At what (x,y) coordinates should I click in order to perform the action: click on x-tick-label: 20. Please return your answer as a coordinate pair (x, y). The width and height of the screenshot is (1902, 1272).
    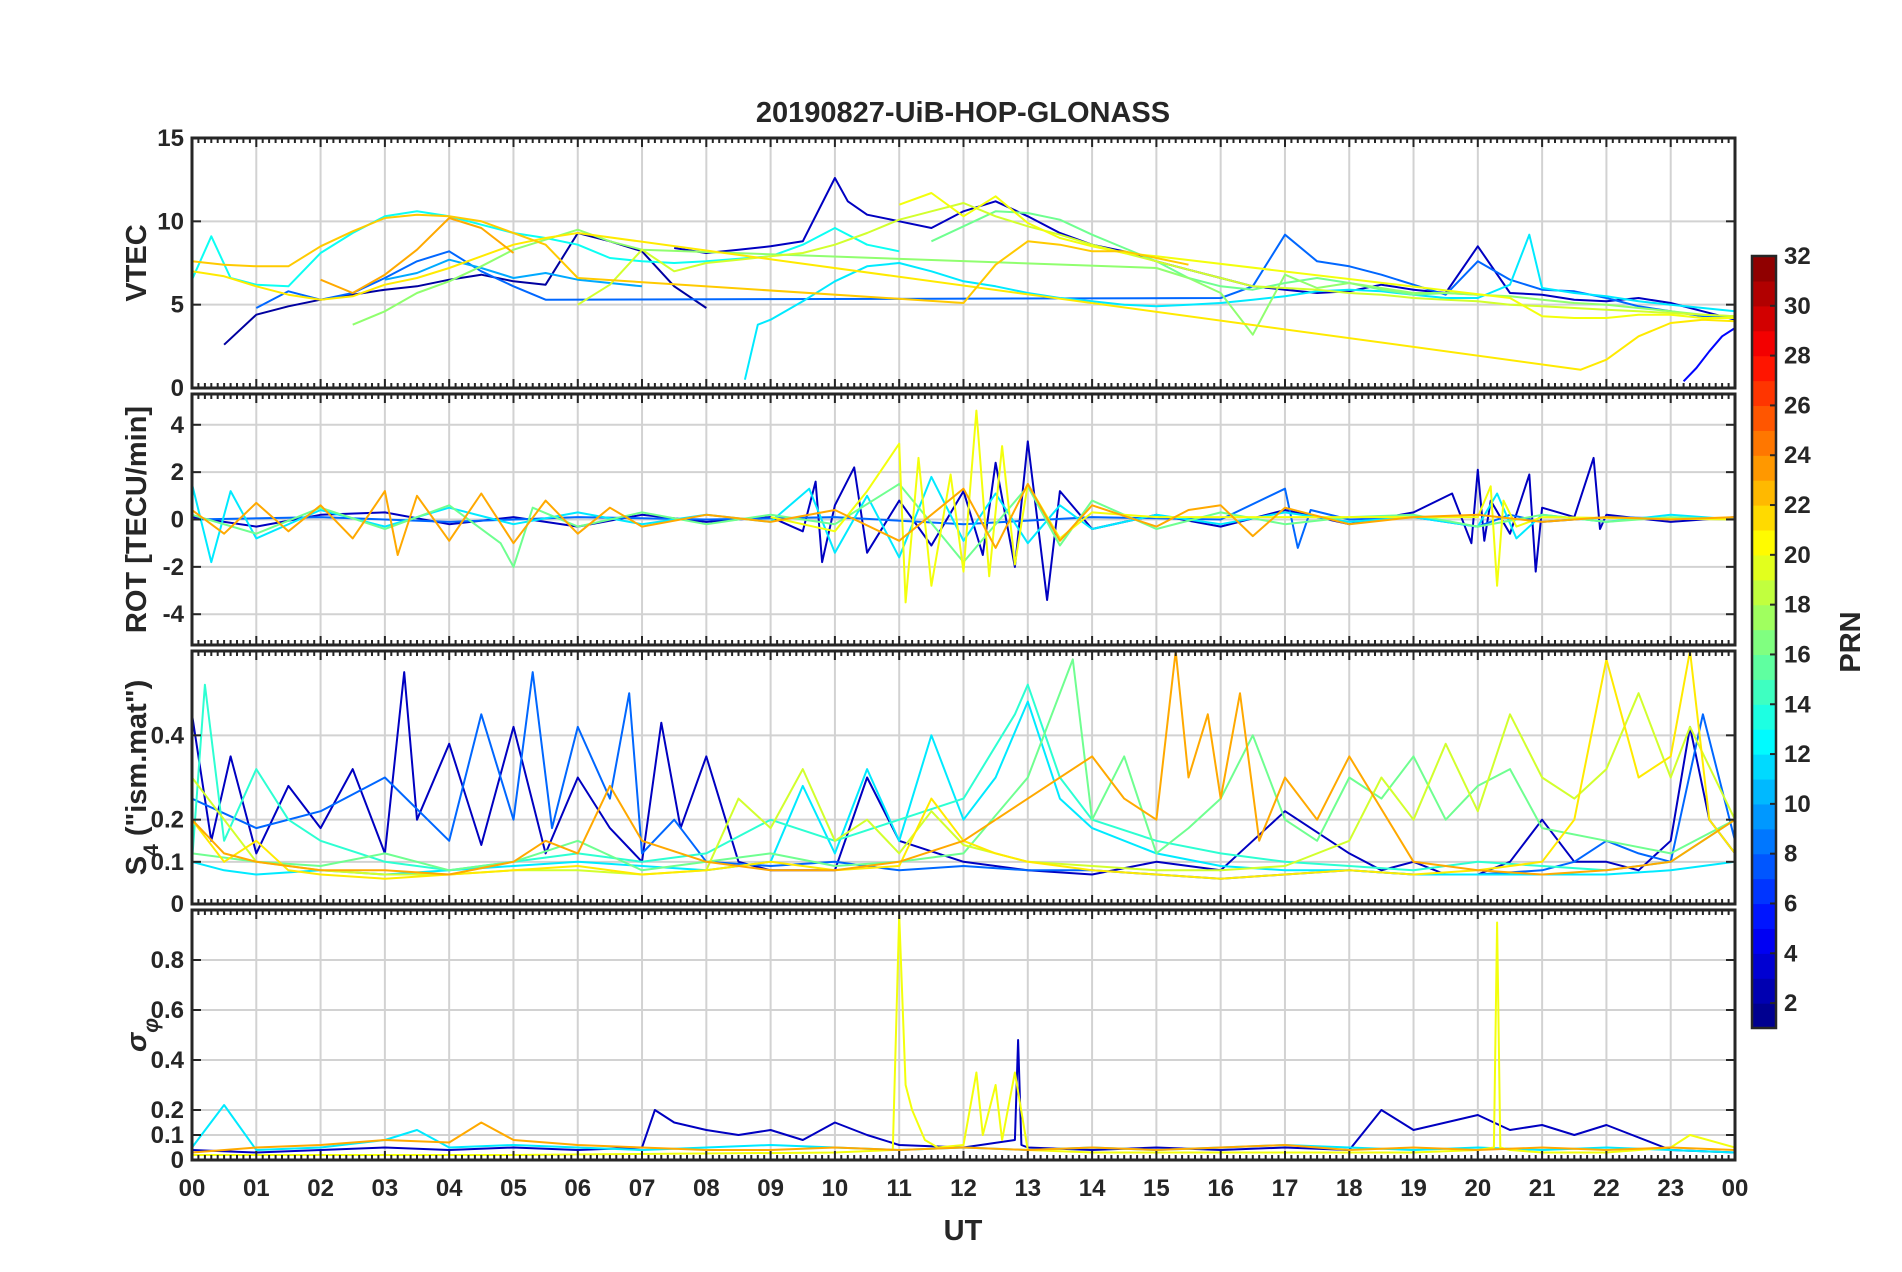
    Looking at the image, I should click on (1477, 1188).